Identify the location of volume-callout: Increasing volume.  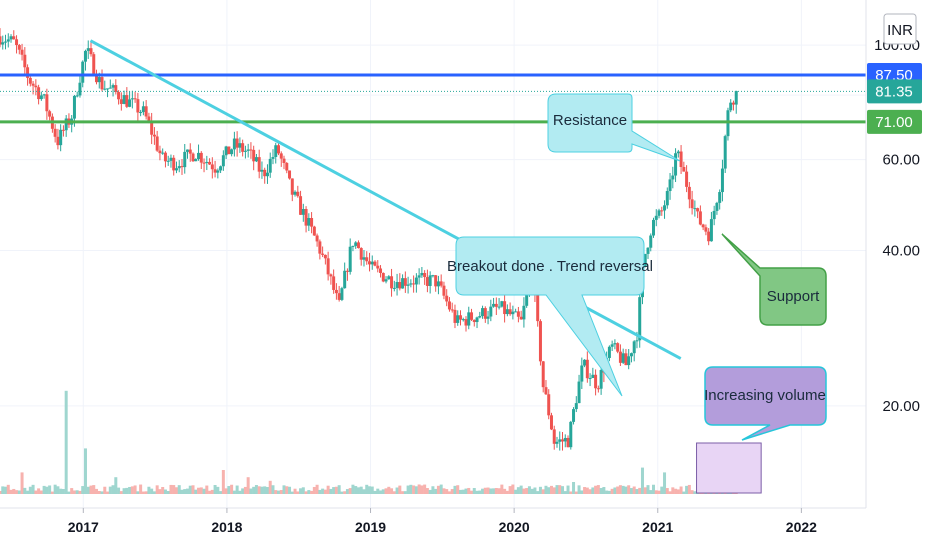
(765, 403).